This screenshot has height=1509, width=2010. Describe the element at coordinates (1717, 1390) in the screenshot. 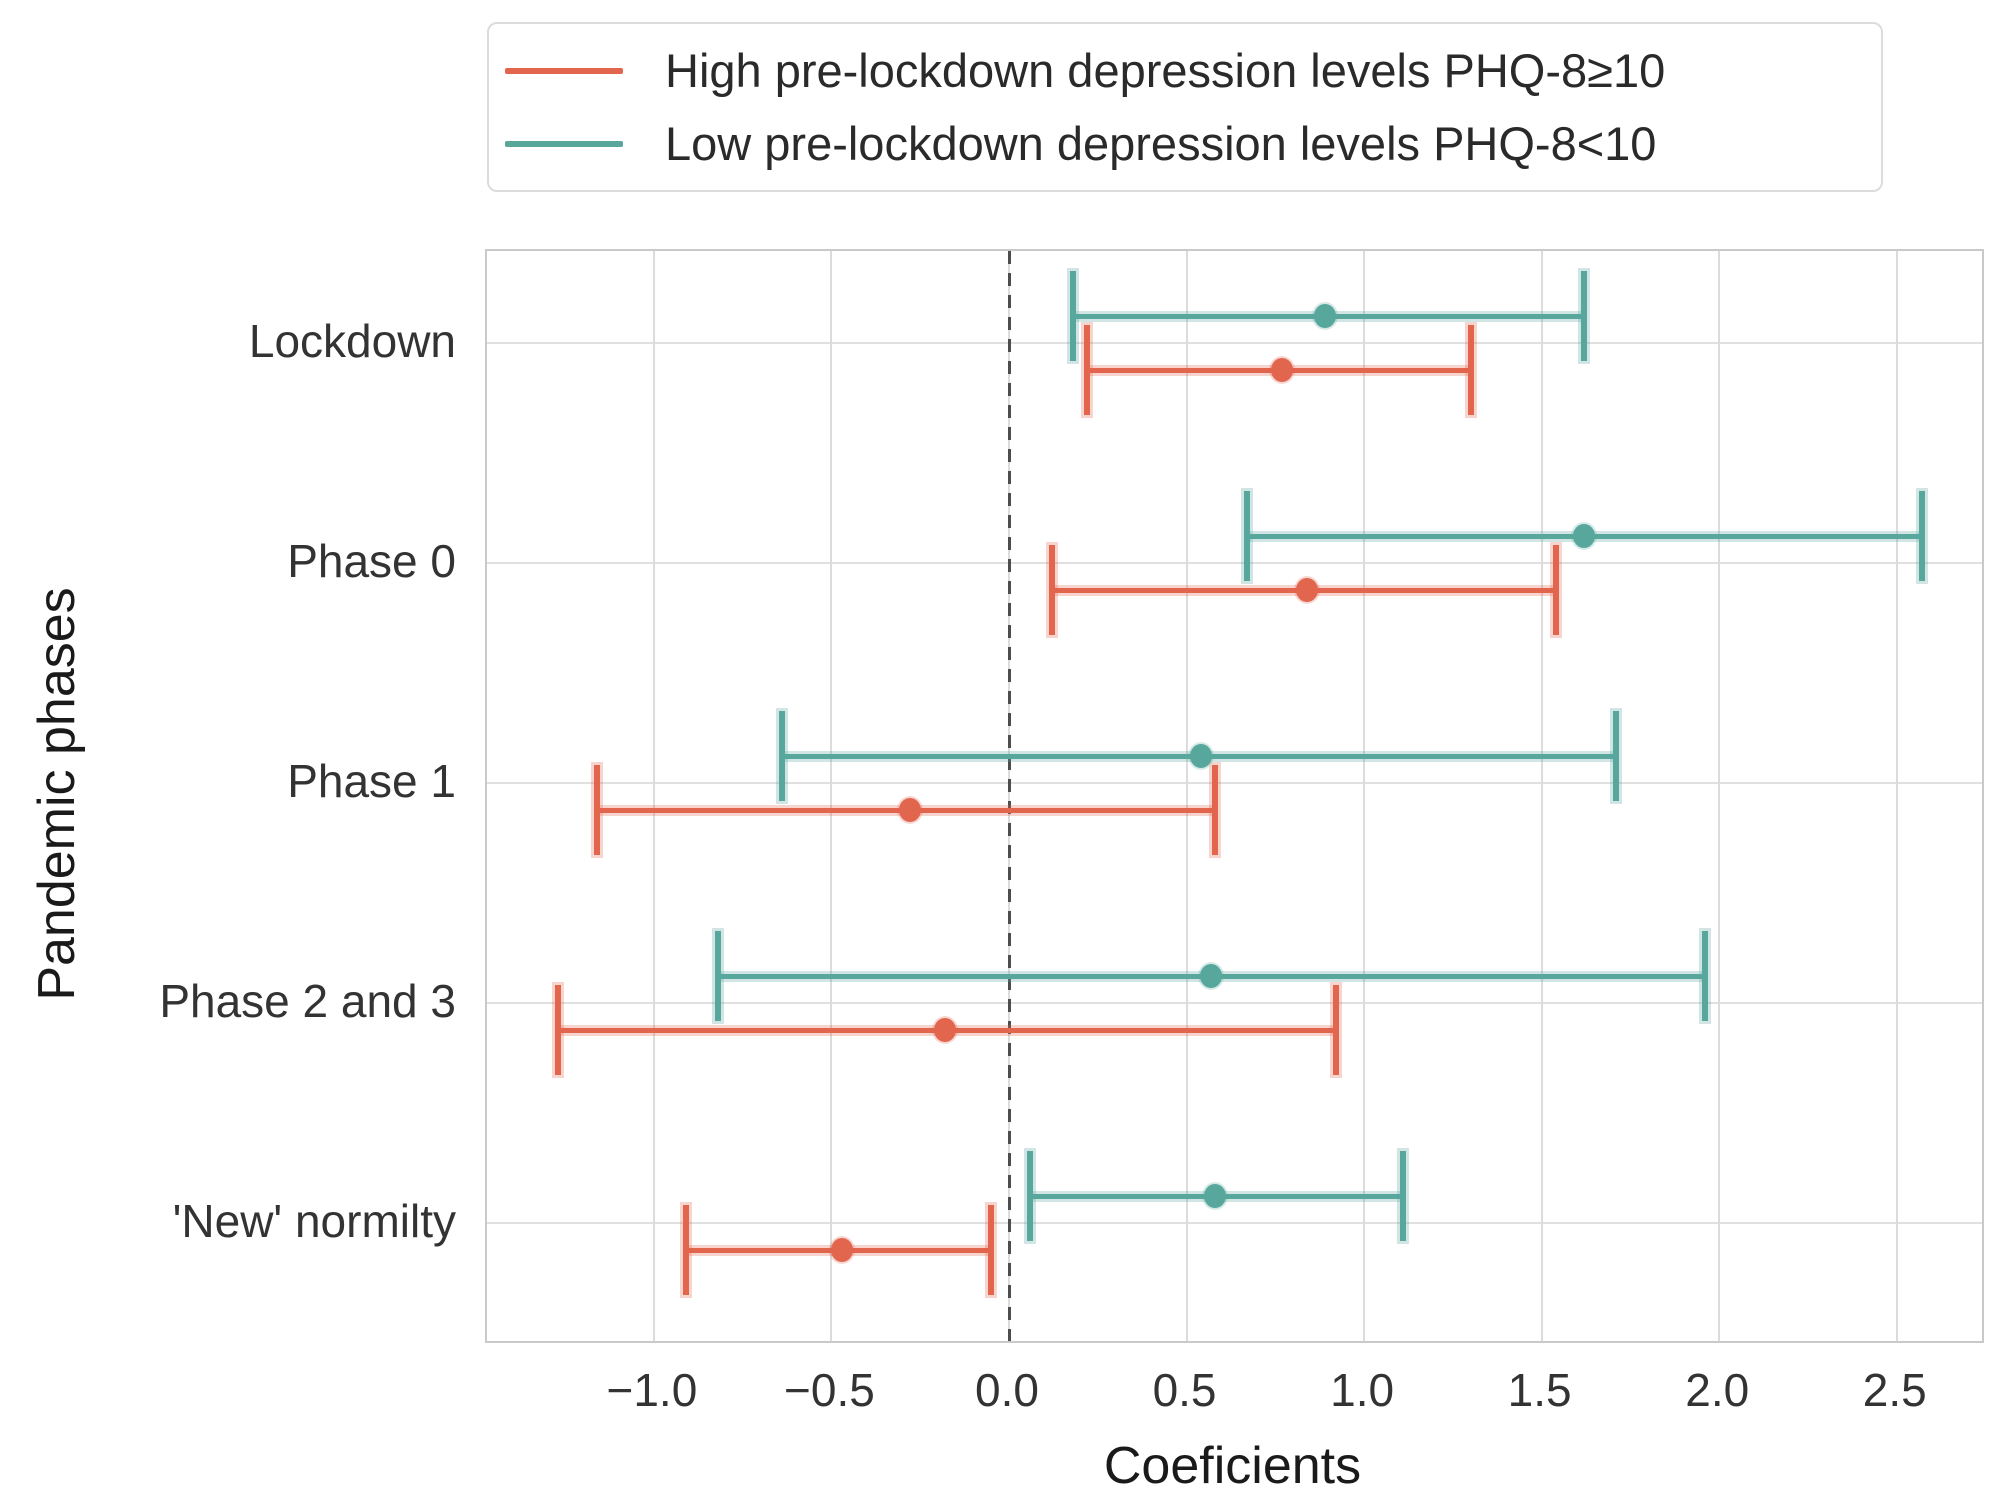

I see `x-tick-label: 2.0` at that location.